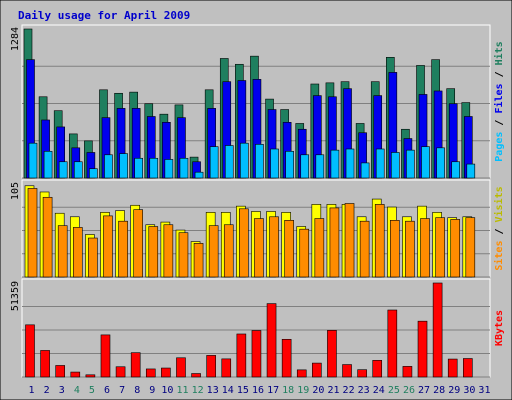 The height and width of the screenshot is (400, 512). Describe the element at coordinates (499, 98) in the screenshot. I see `legend-part: Files` at that location.